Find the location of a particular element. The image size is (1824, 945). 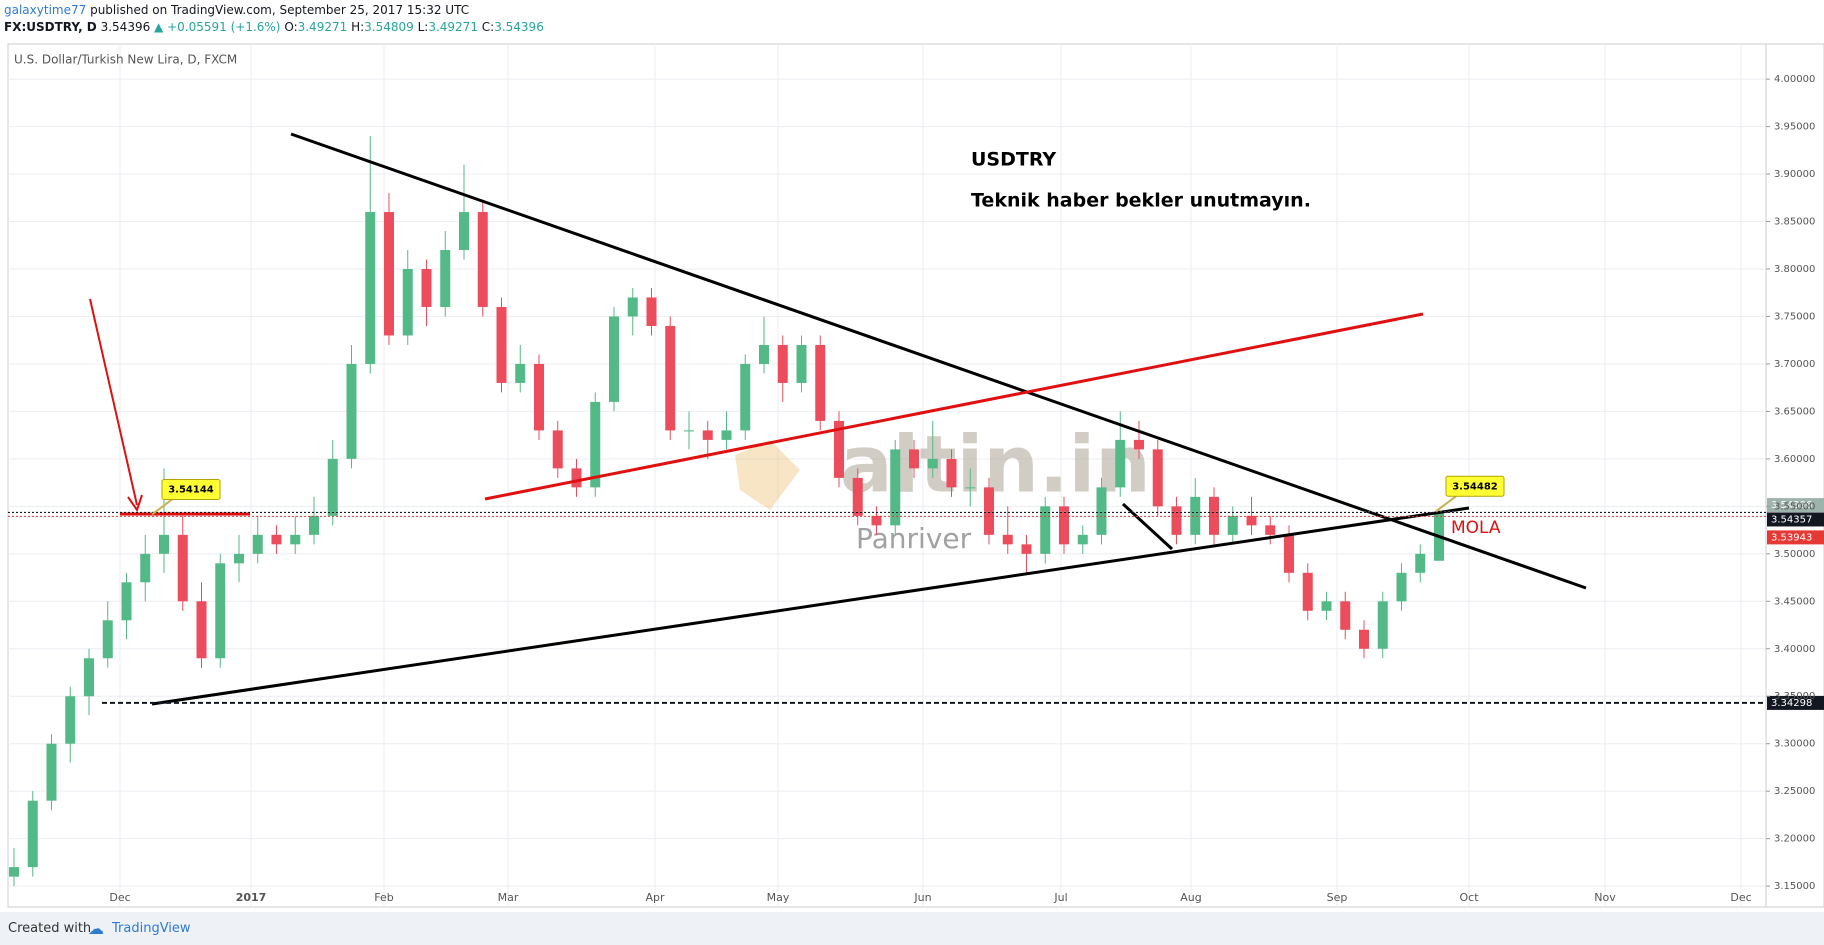

o: 3.49271 is located at coordinates (322, 27).